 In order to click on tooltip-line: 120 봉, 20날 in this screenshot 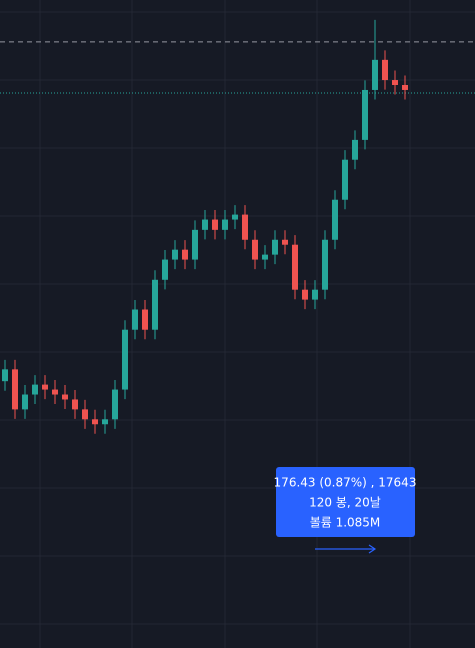, I will do `click(345, 503)`.